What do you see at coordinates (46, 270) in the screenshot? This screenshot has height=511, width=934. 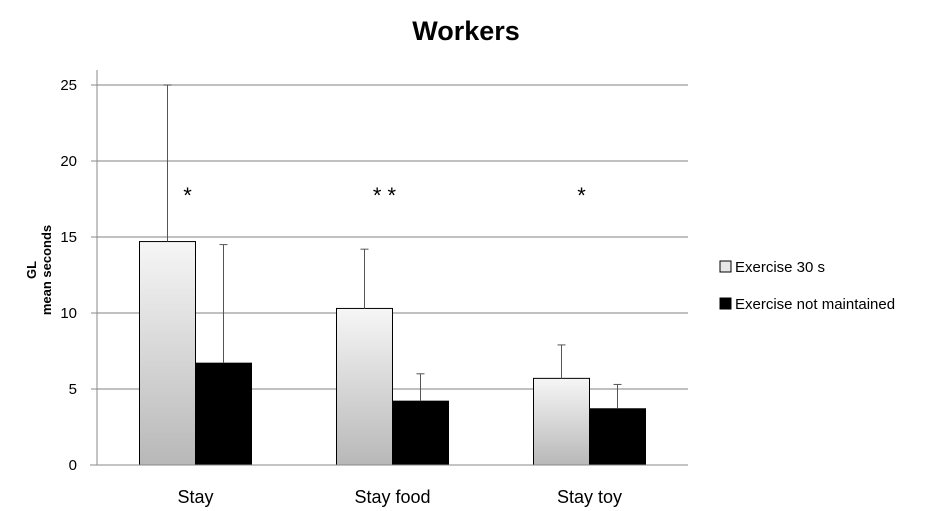 I see `y-axis-label-line2: mean seconds` at bounding box center [46, 270].